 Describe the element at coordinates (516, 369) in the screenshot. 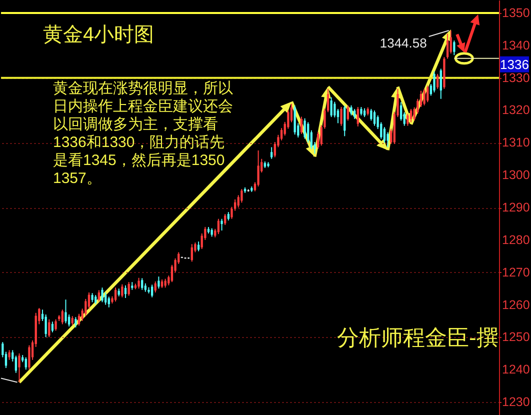

I see `y-tick-label: 1240` at that location.